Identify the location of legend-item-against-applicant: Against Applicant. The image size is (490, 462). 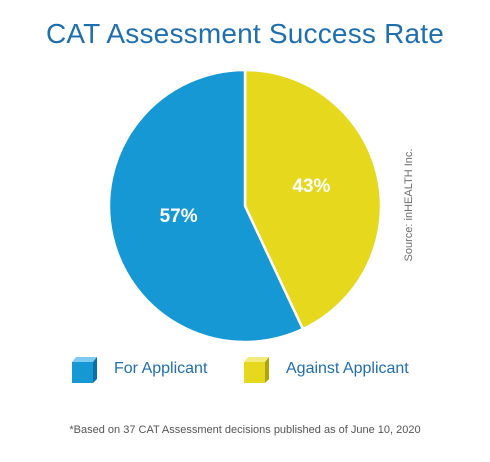
(325, 369).